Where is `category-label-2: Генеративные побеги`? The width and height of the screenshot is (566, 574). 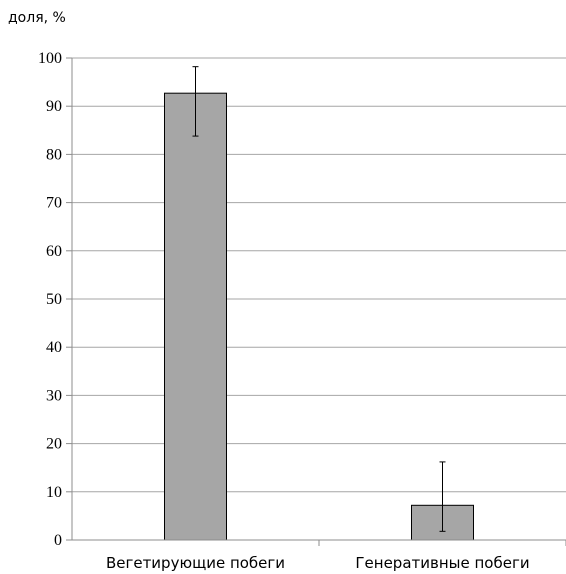 category-label-2: Генеративные побеги is located at coordinates (442, 563).